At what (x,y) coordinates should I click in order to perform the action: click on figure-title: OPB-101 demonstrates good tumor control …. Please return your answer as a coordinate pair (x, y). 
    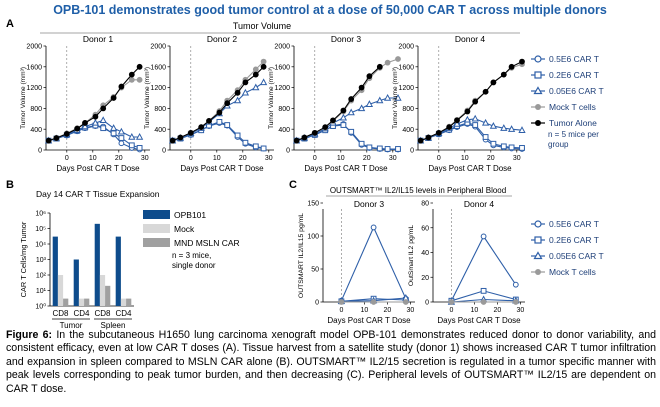
    Looking at the image, I should click on (330, 10).